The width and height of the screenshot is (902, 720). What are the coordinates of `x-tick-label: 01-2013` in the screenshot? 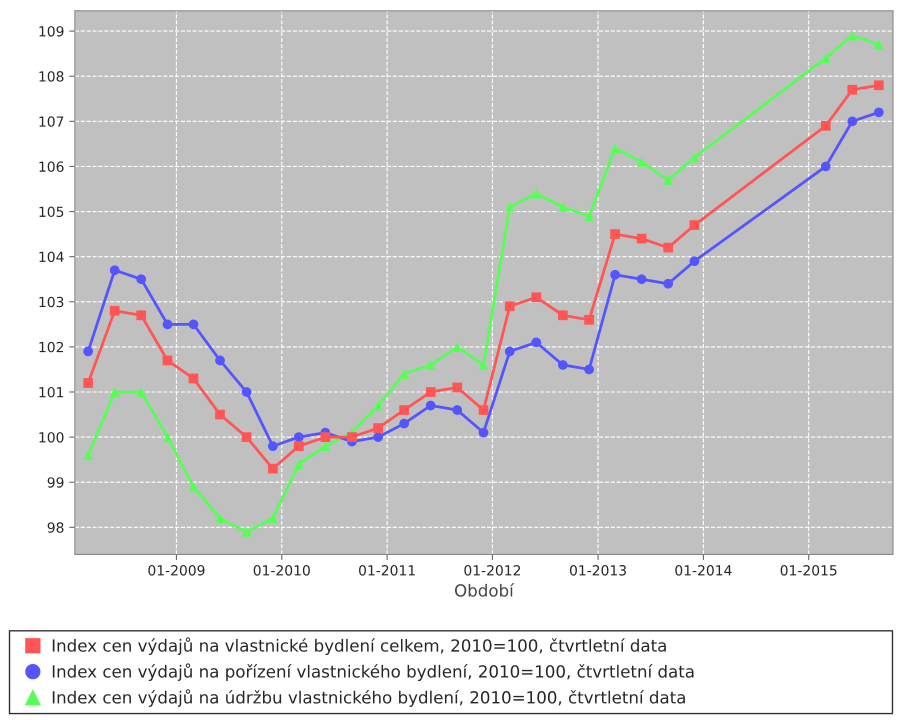 It's located at (598, 570).